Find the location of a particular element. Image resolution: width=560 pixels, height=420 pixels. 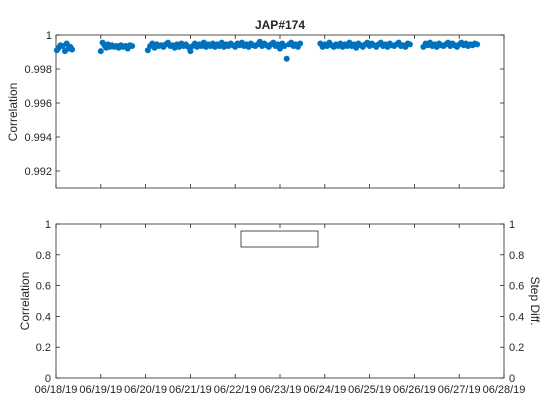

bottom-x-tick-label: 06/22/19 is located at coordinates (235, 390).